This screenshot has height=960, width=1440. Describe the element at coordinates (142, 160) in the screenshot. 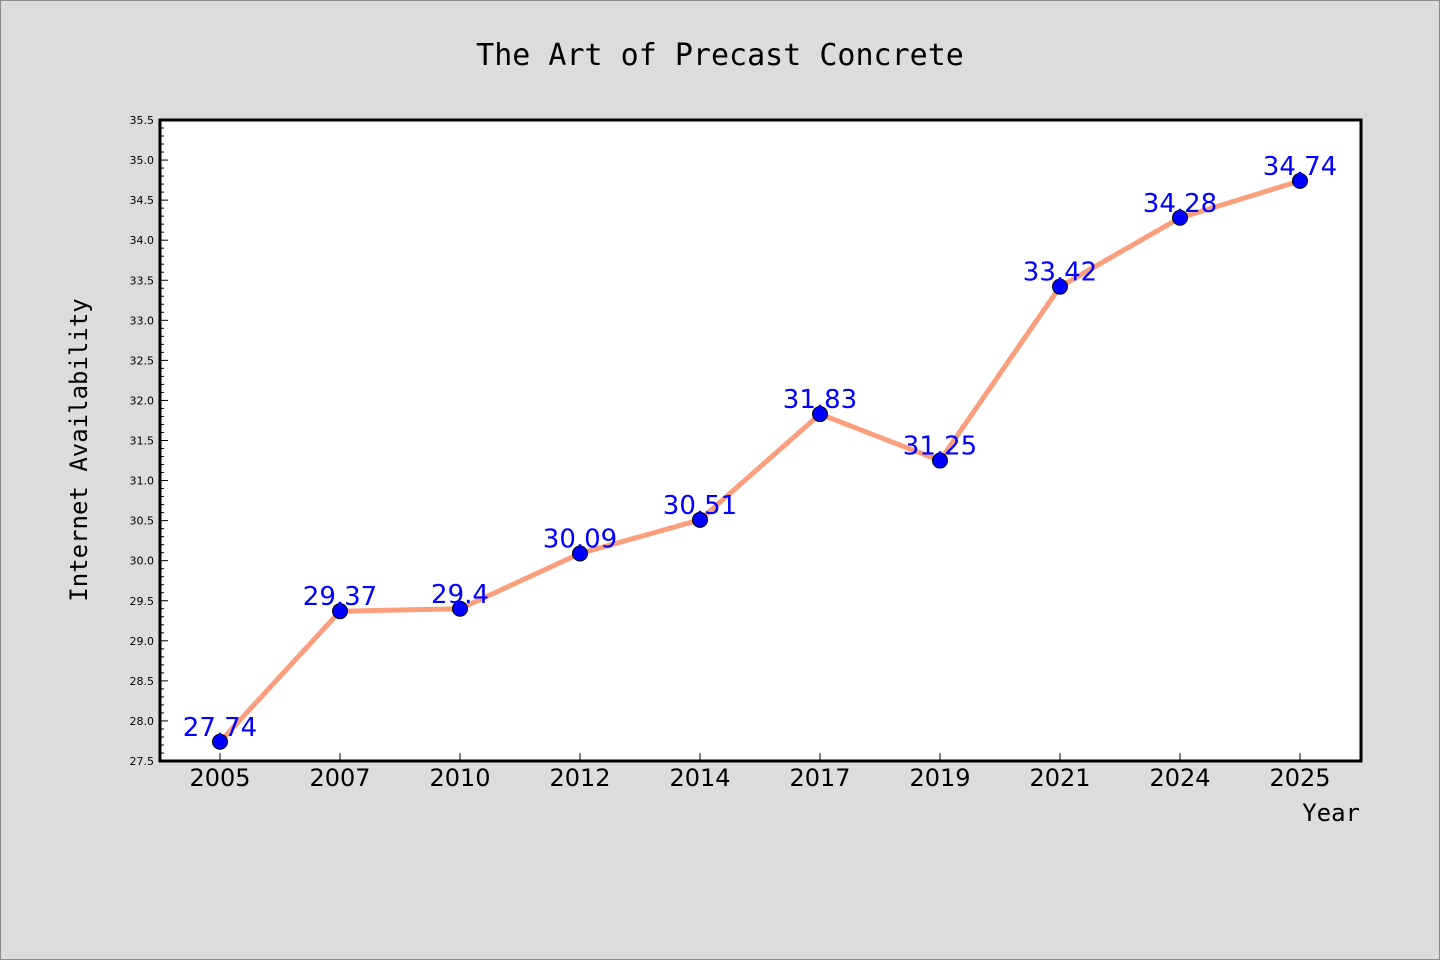

I see `y-tick-label: 35.0` at that location.